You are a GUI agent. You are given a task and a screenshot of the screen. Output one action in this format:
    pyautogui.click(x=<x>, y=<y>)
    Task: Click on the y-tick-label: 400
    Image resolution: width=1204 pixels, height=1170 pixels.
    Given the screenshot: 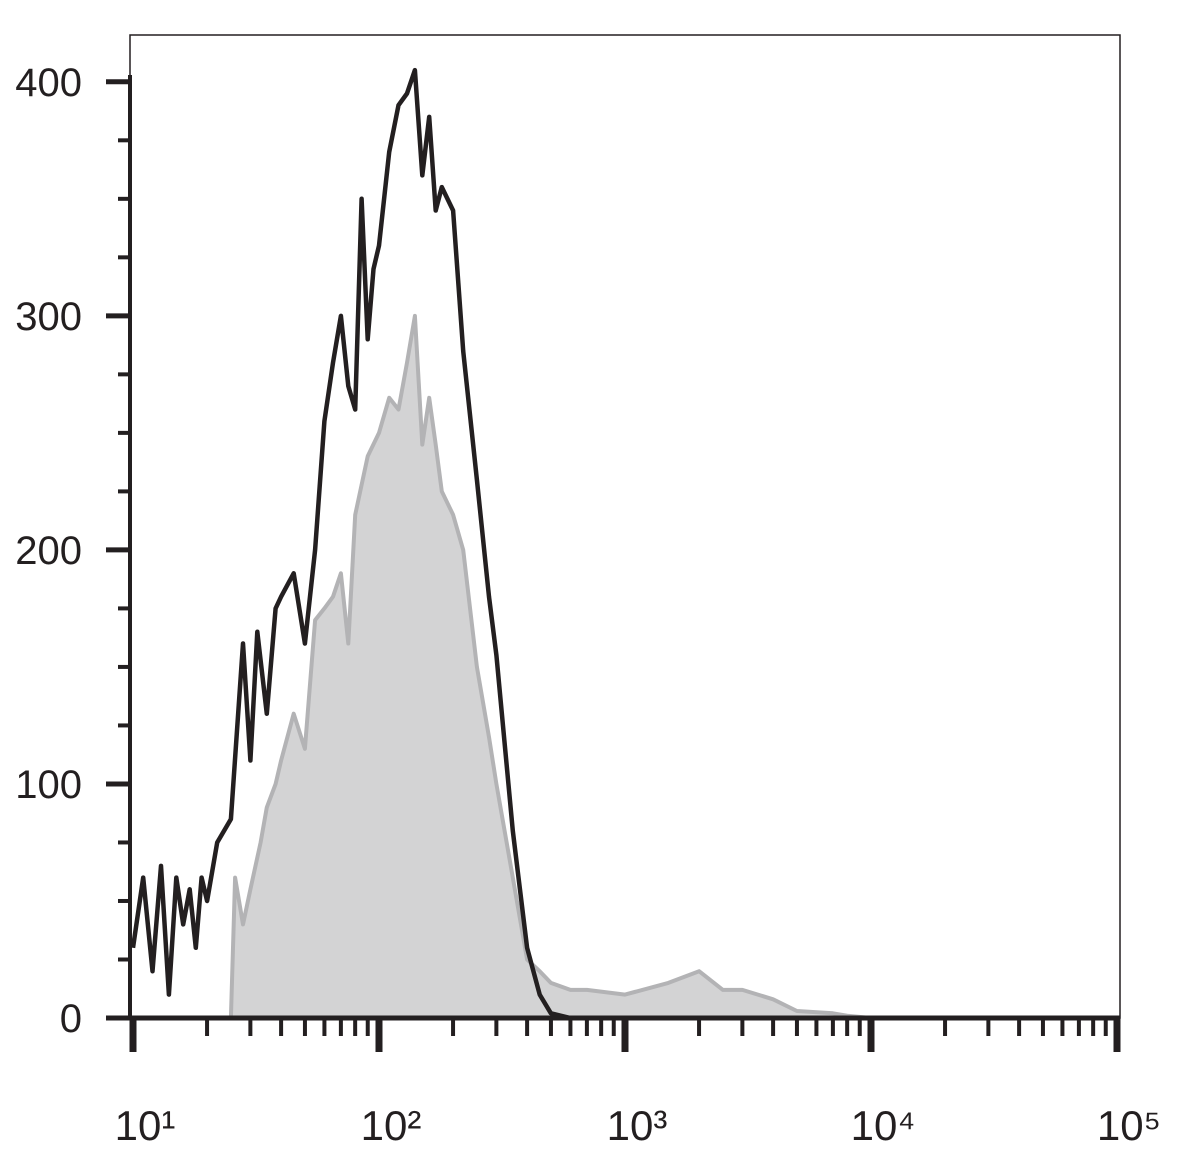 What is the action you would take?
    pyautogui.click(x=48, y=83)
    